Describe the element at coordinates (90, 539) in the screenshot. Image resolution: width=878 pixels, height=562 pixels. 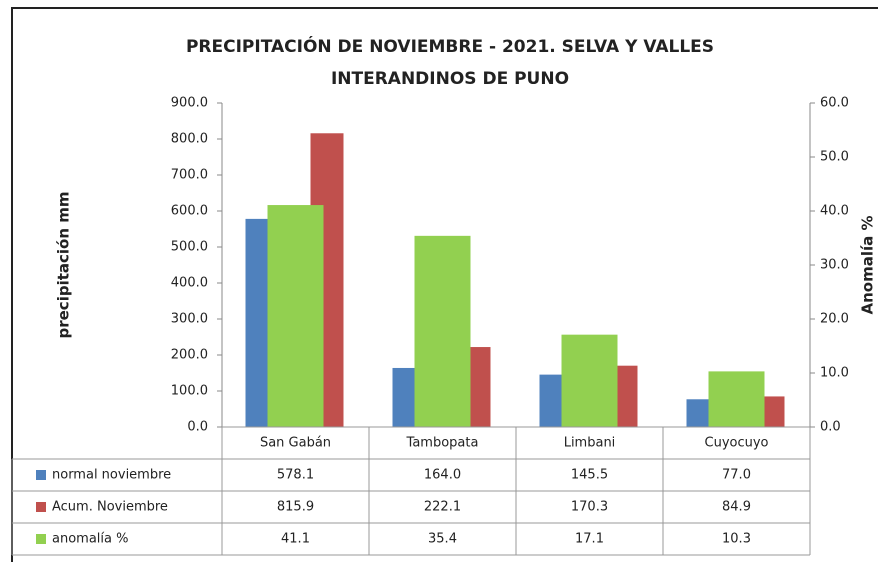
I see `legend-label: anomalía %` at that location.